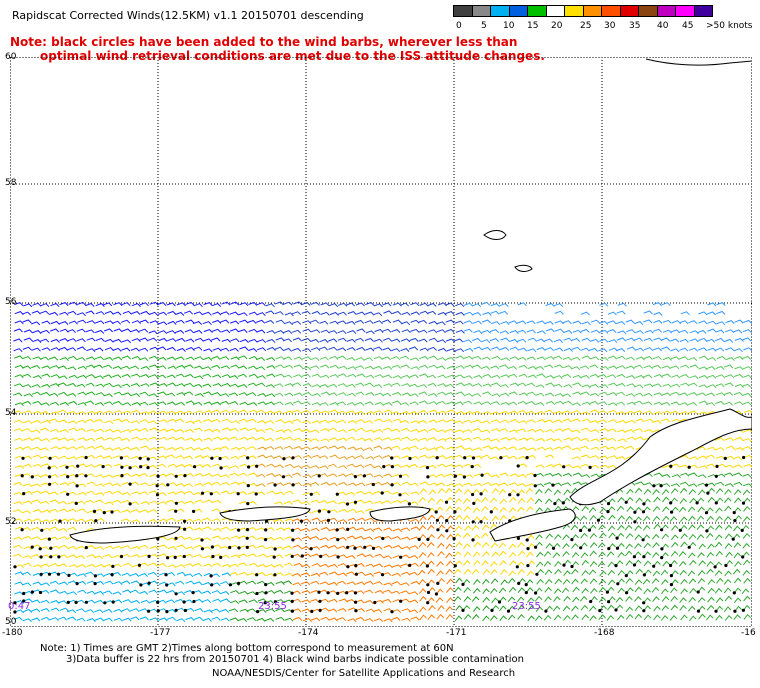 The image size is (760, 688). What do you see at coordinates (11, 413) in the screenshot?
I see `lat-label: 54` at bounding box center [11, 413].